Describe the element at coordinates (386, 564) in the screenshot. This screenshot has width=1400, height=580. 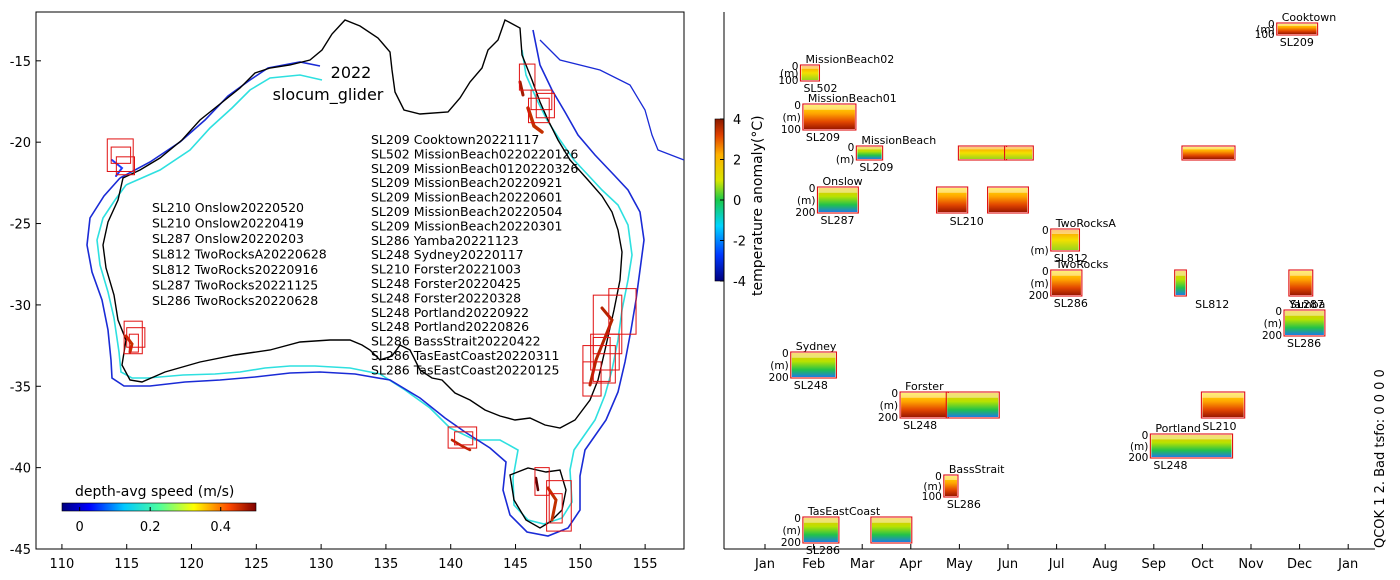
I see `map-x-tick-label: 135` at that location.